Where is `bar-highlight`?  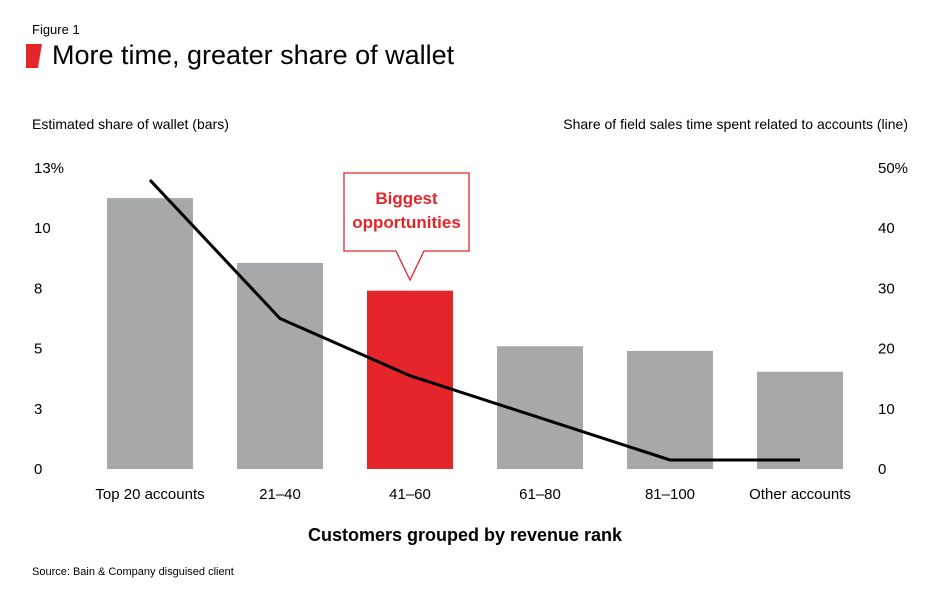 bar-highlight is located at coordinates (410, 379).